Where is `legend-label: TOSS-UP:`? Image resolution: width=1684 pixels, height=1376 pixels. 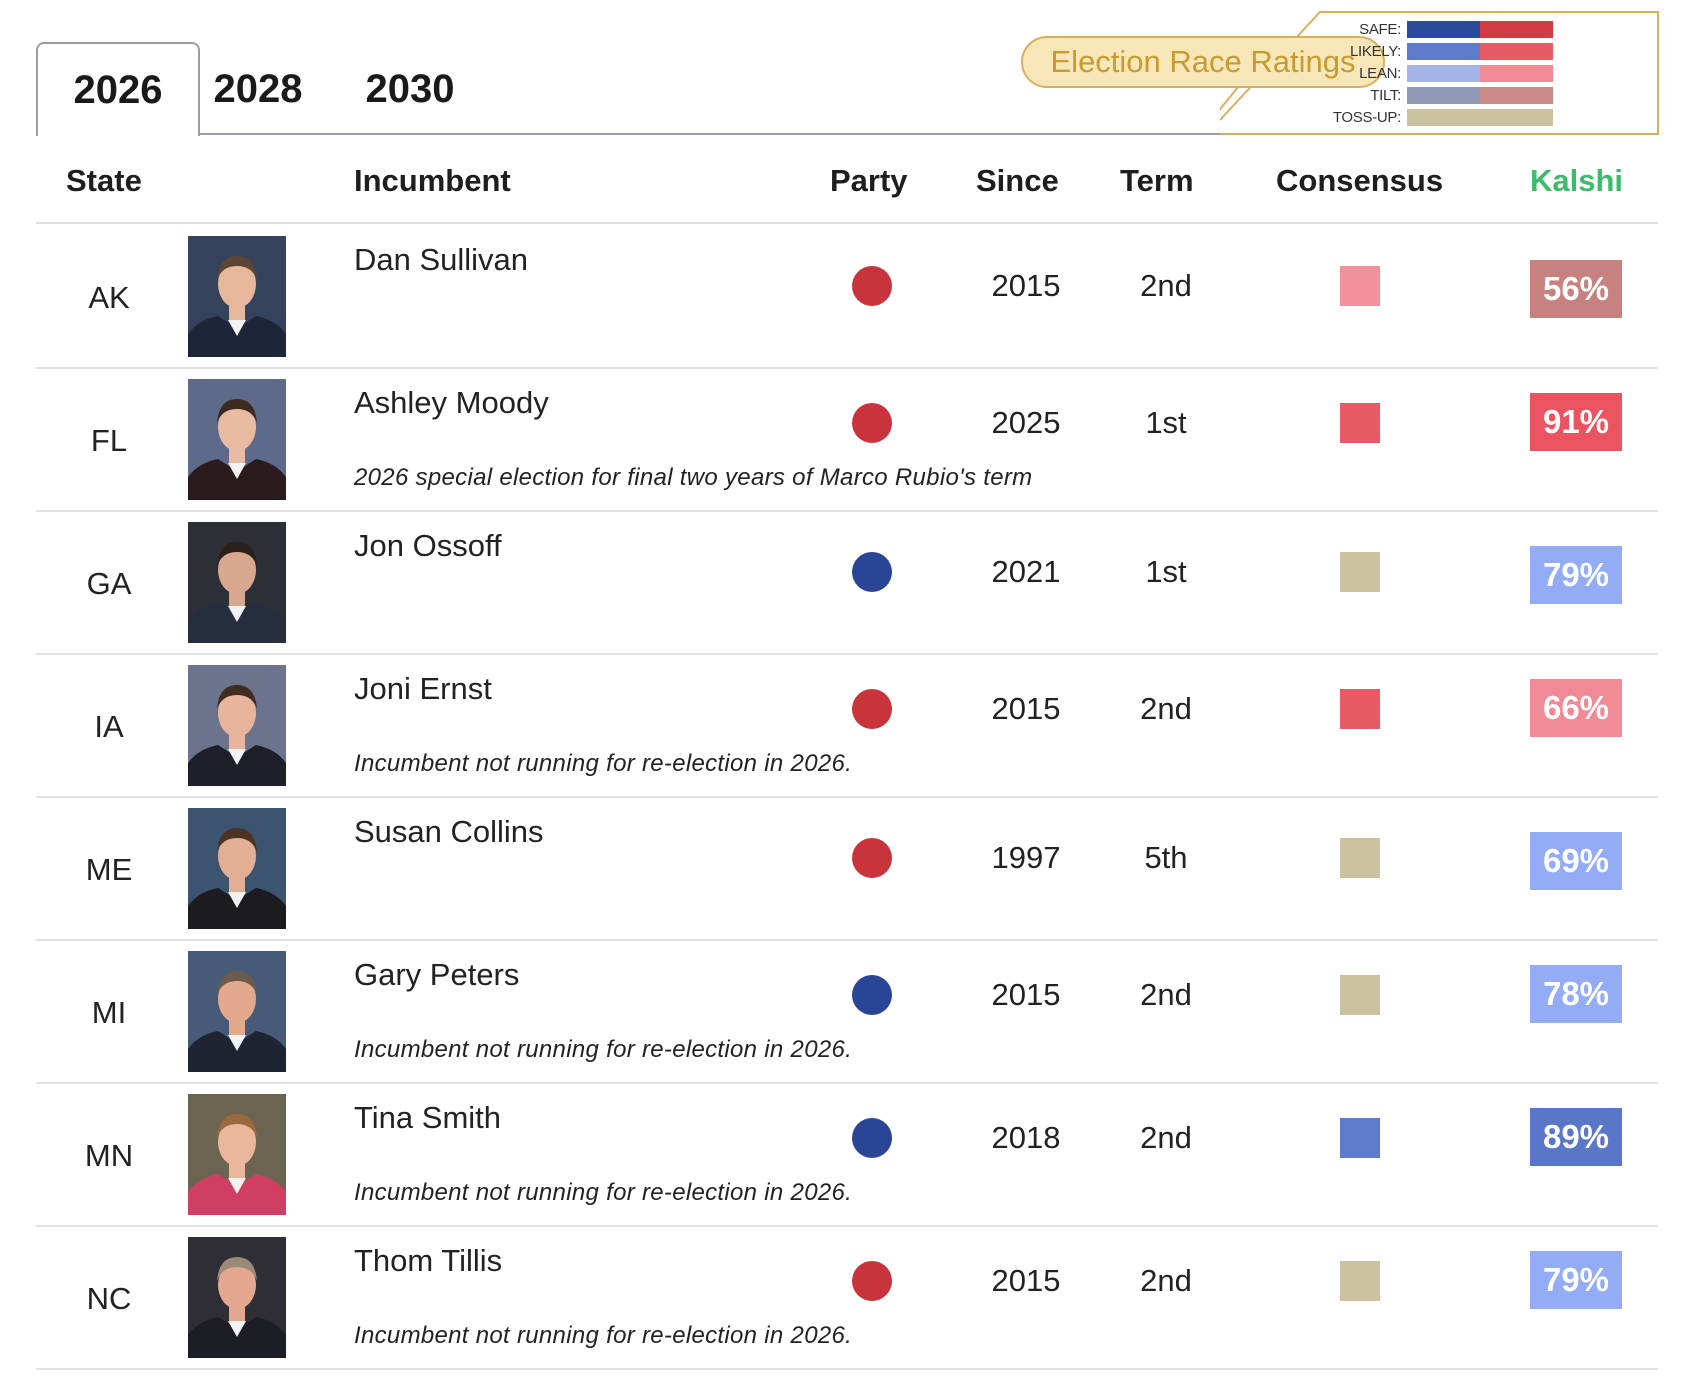
legend-label: TOSS-UP: is located at coordinates (1366, 117).